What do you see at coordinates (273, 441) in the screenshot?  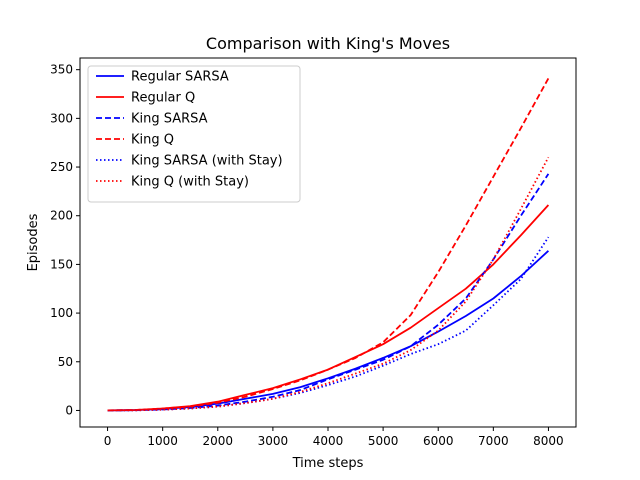 I see `x-tick-label: 3000` at bounding box center [273, 441].